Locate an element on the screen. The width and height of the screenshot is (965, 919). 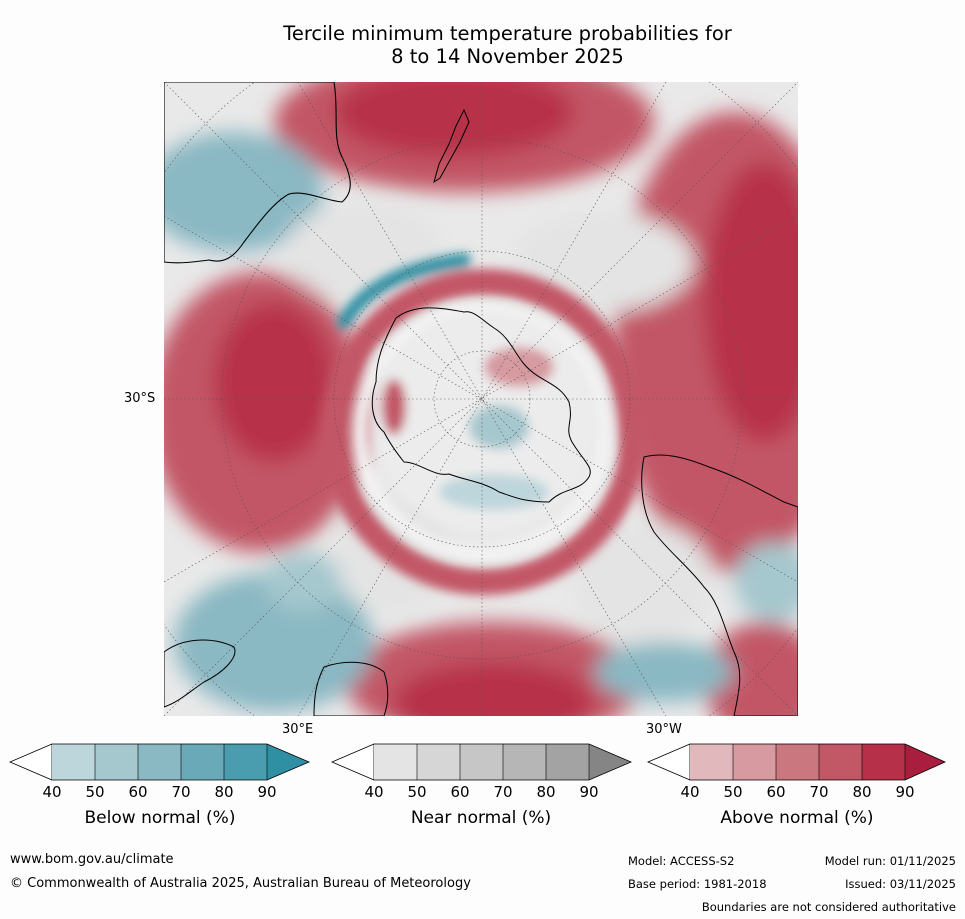
circumpolar-above-ring is located at coordinates (484, 432).